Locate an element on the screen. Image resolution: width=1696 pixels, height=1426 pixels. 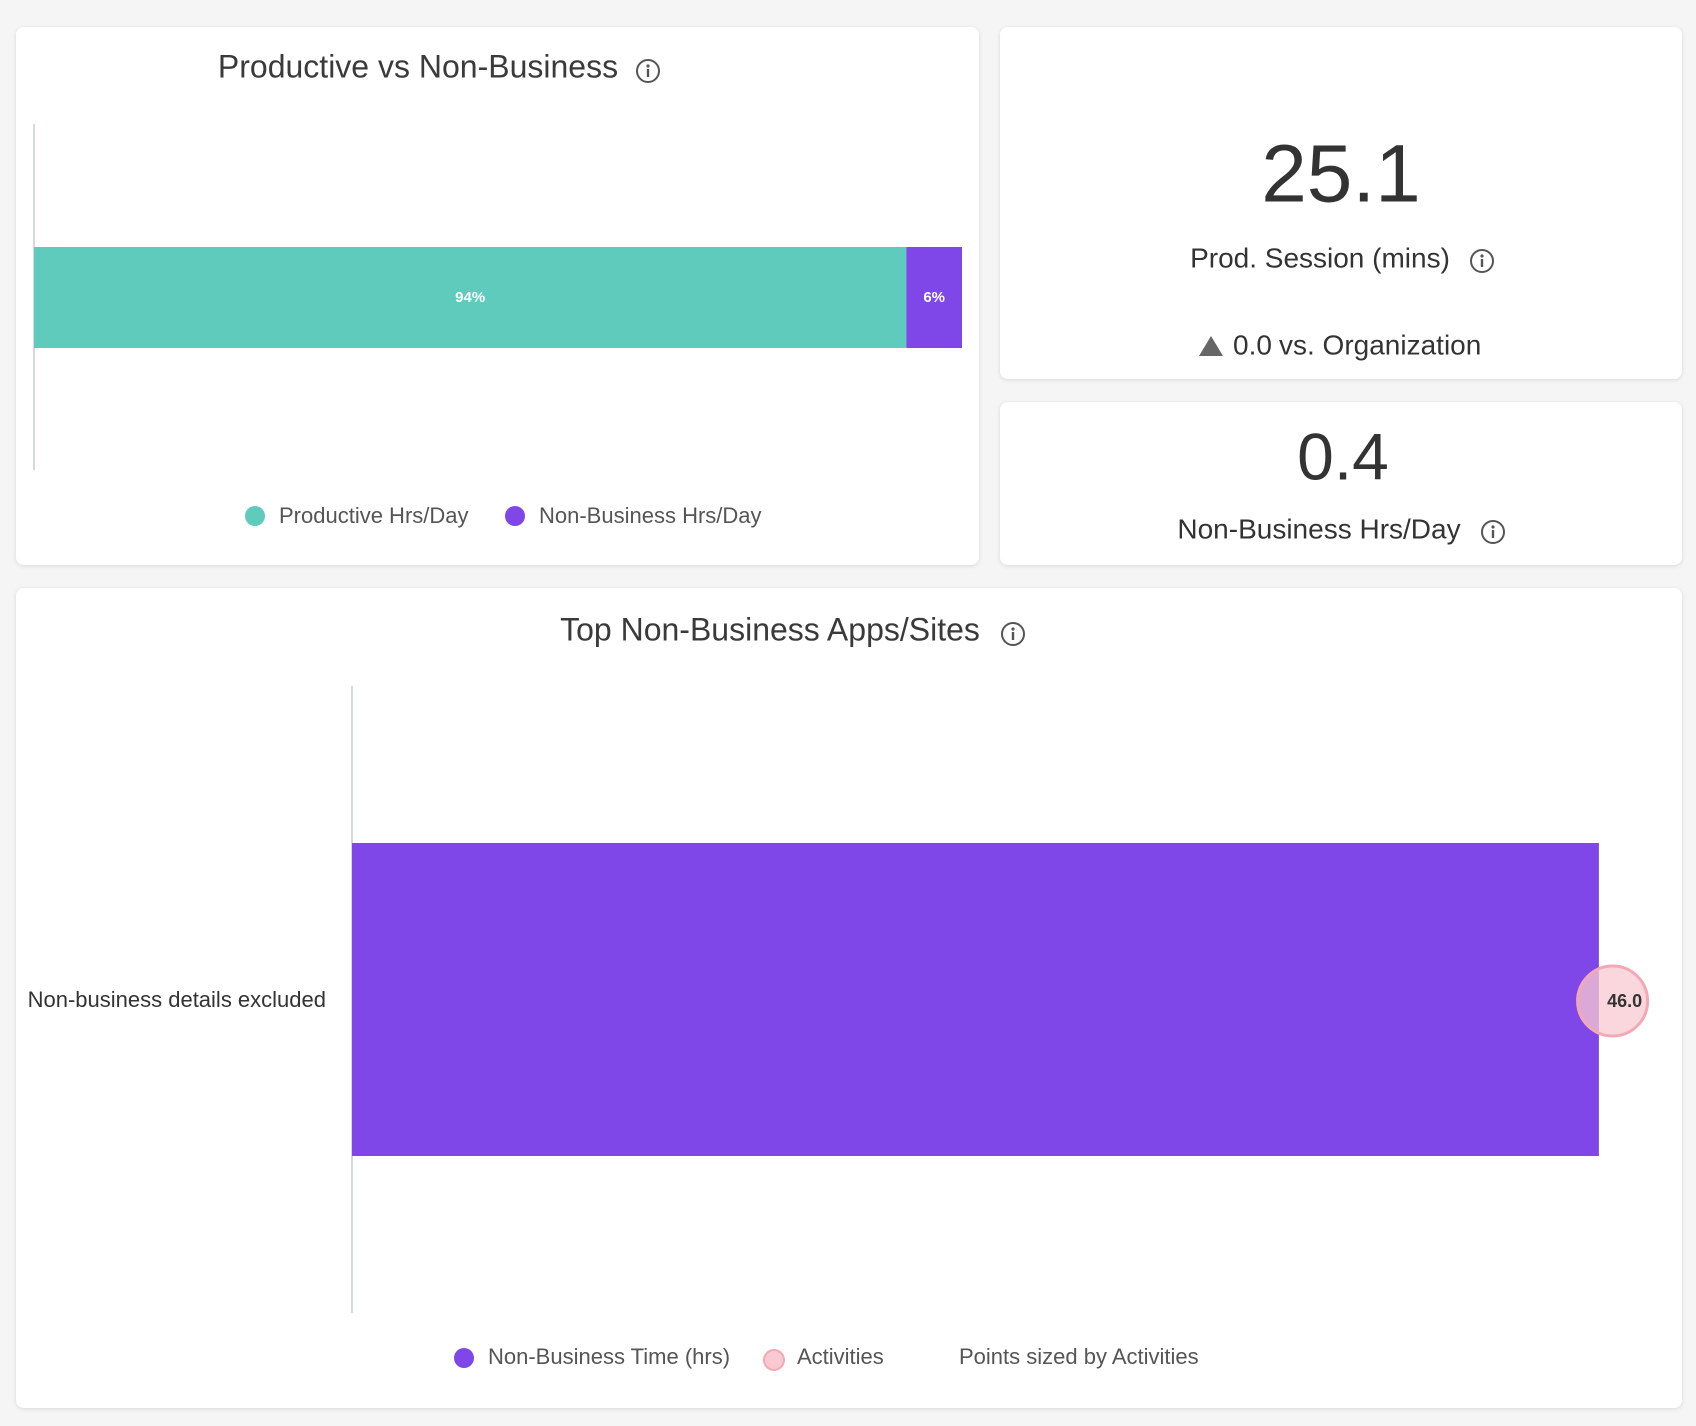
kpi-delta-text: vs. Organization is located at coordinates (1380, 344).